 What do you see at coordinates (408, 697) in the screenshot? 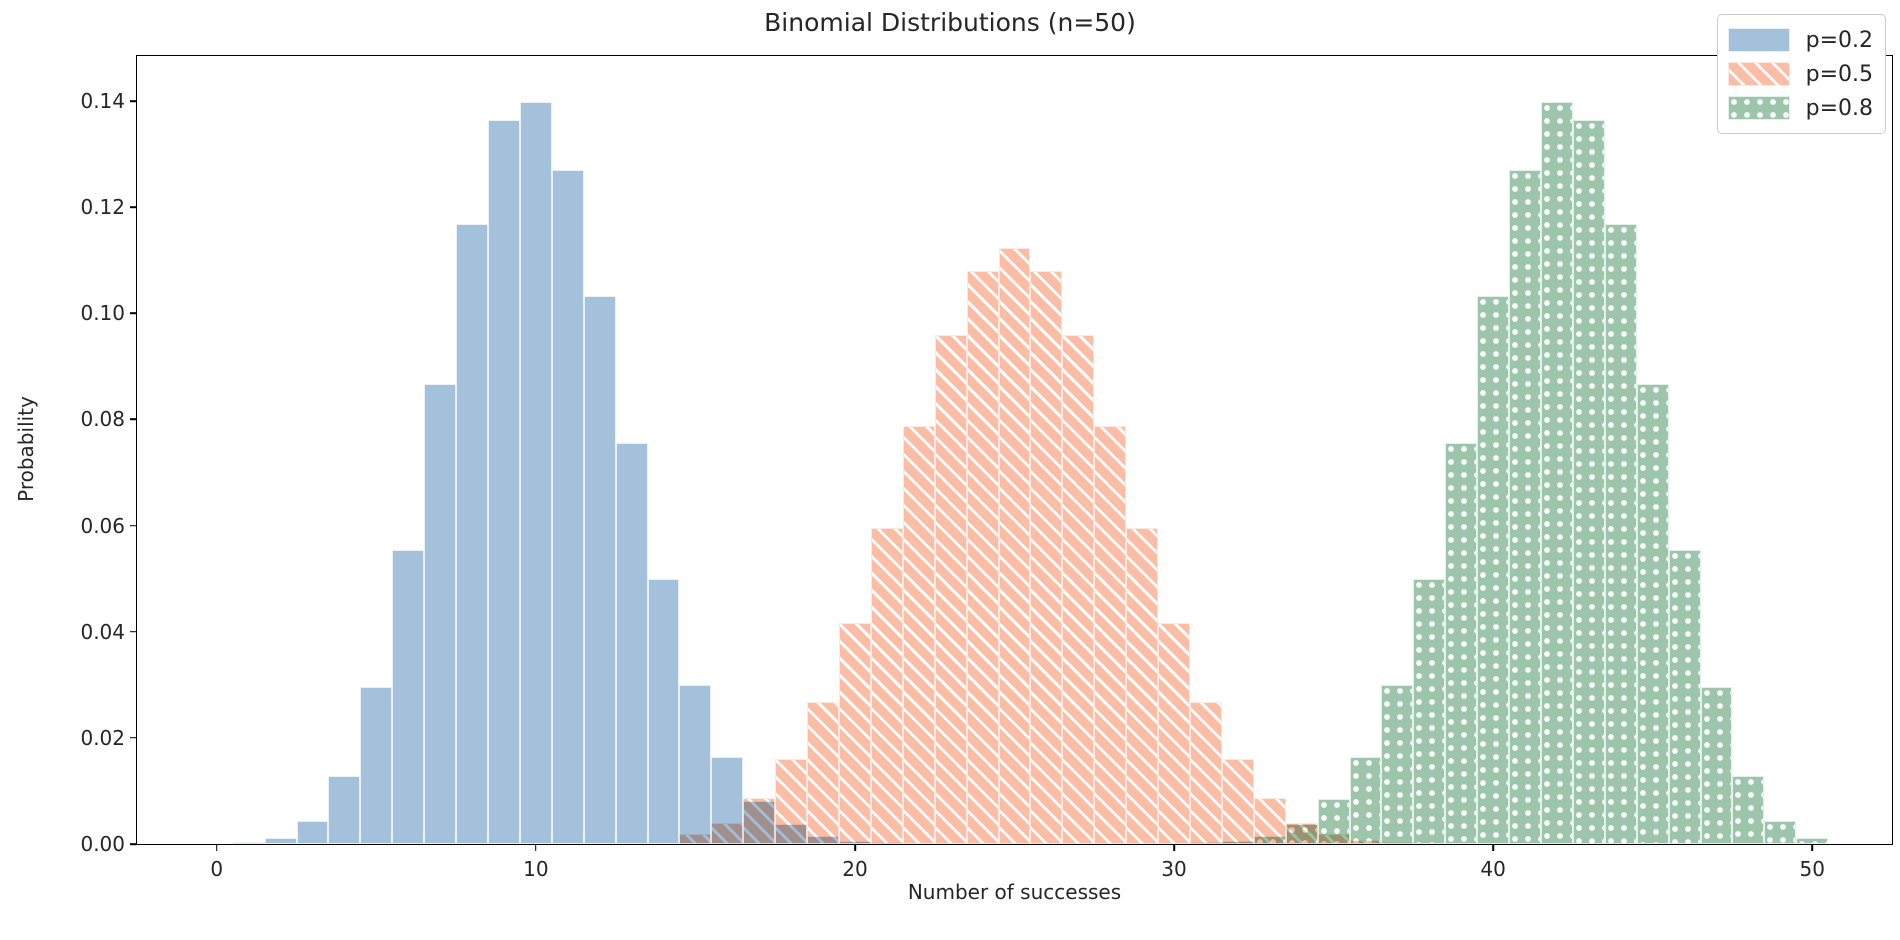
I see `bar-p2-x6` at bounding box center [408, 697].